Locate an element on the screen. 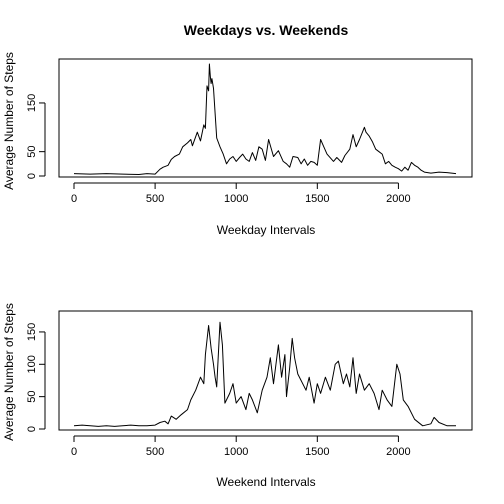 The image size is (504, 504). y-tick-label: 100 is located at coordinates (32, 364).